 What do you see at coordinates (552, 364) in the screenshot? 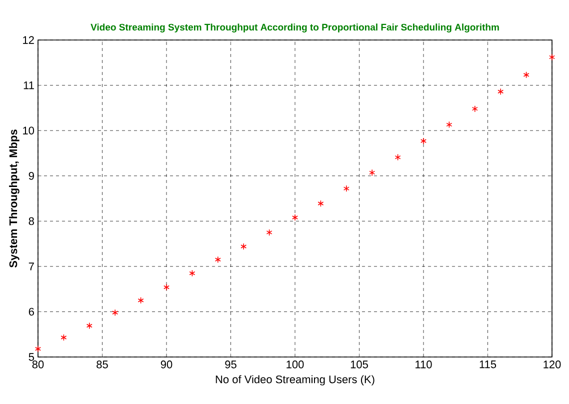
I see `x-tick-label: 120` at bounding box center [552, 364].